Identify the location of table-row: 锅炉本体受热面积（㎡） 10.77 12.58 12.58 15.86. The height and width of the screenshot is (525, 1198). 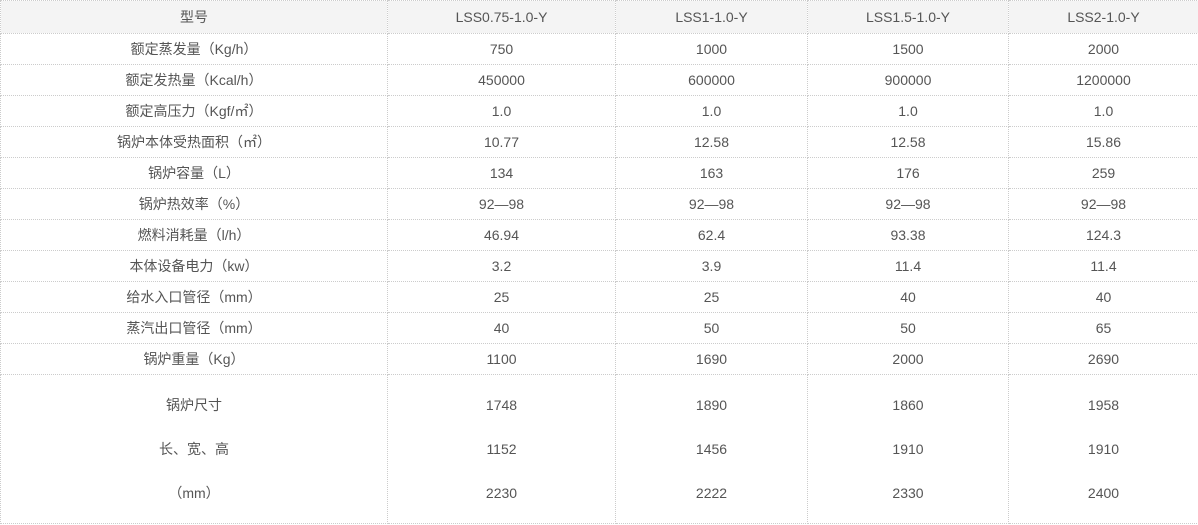
(599, 142).